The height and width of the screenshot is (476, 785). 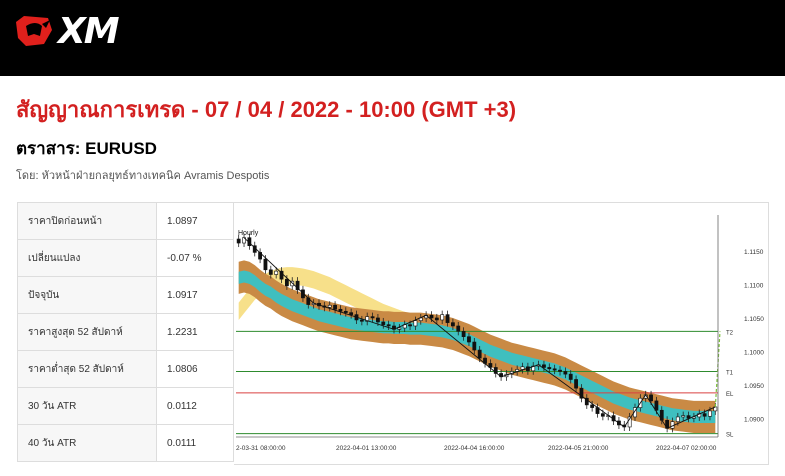 I want to click on y-tick-label: 1.1000, so click(x=754, y=352).